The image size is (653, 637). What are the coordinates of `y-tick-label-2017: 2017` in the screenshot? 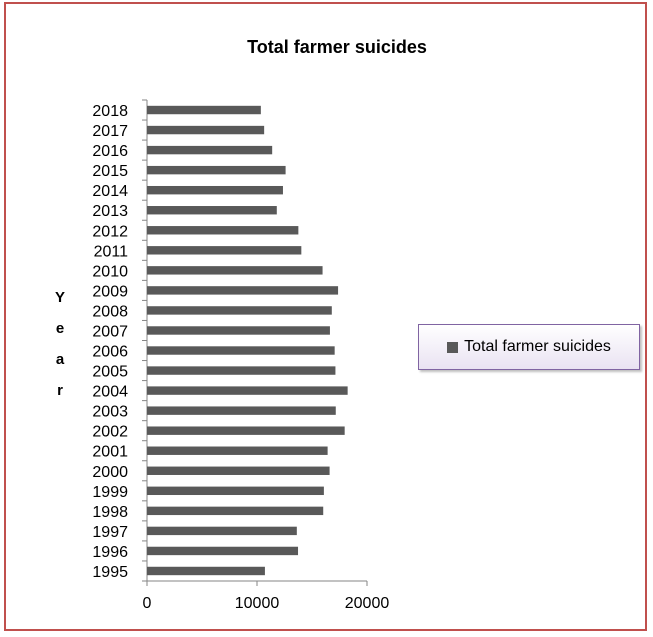 It's located at (110, 131).